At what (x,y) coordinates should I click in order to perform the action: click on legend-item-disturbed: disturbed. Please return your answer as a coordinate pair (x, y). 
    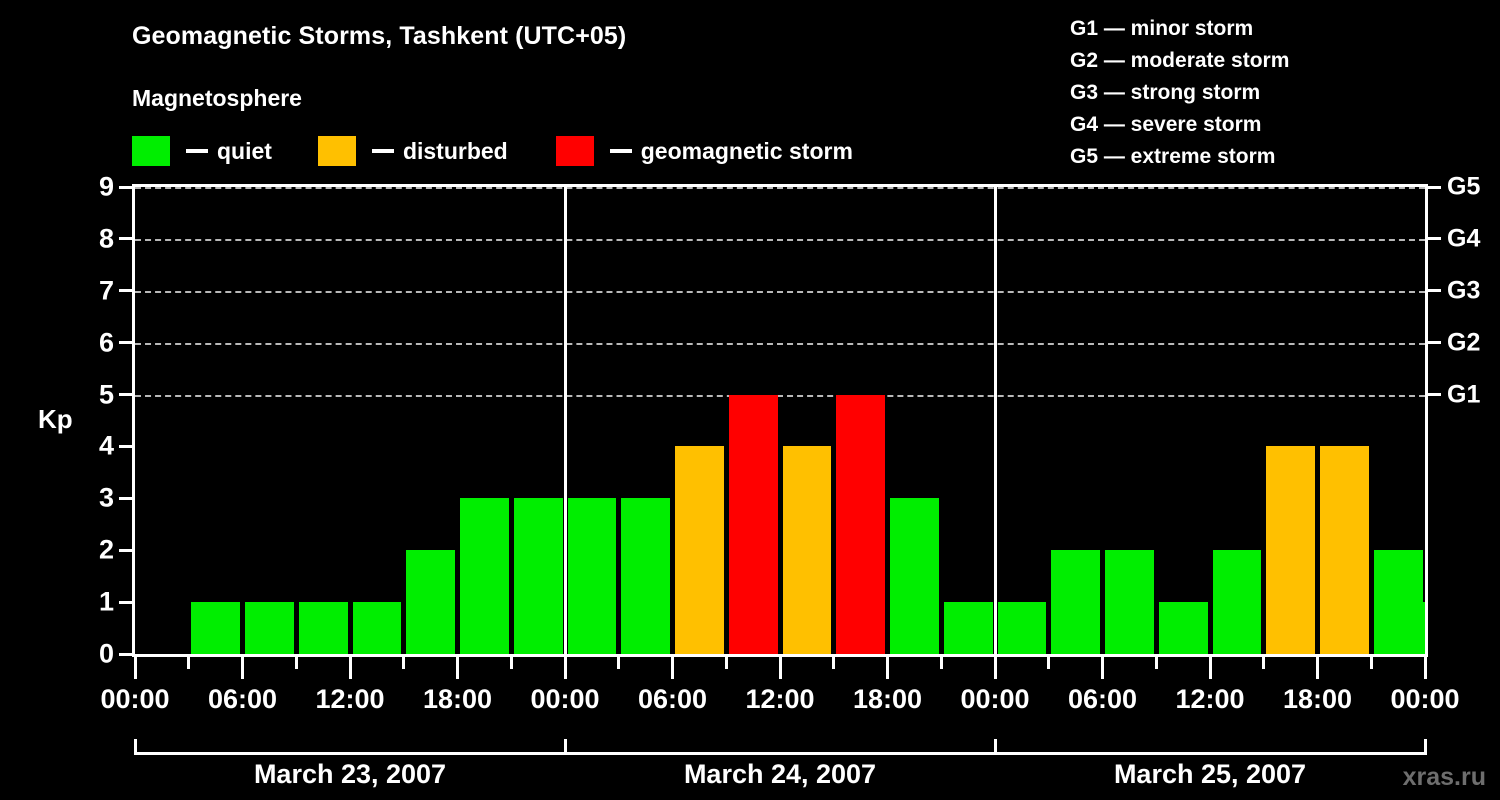
    Looking at the image, I should click on (412, 151).